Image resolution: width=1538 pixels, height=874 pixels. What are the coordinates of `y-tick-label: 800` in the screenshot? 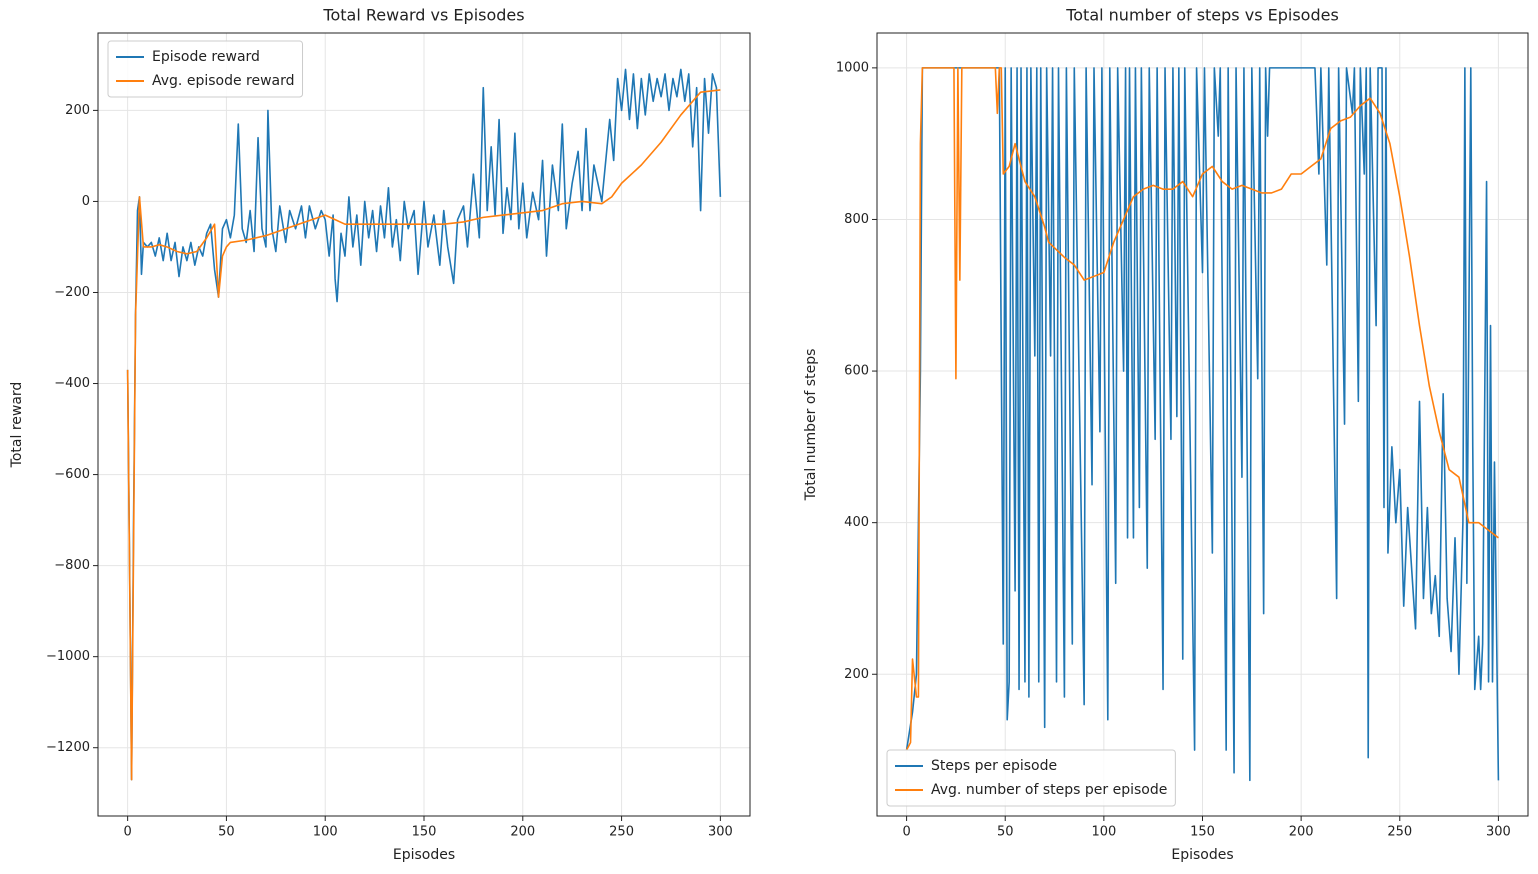 It's located at (856, 219).